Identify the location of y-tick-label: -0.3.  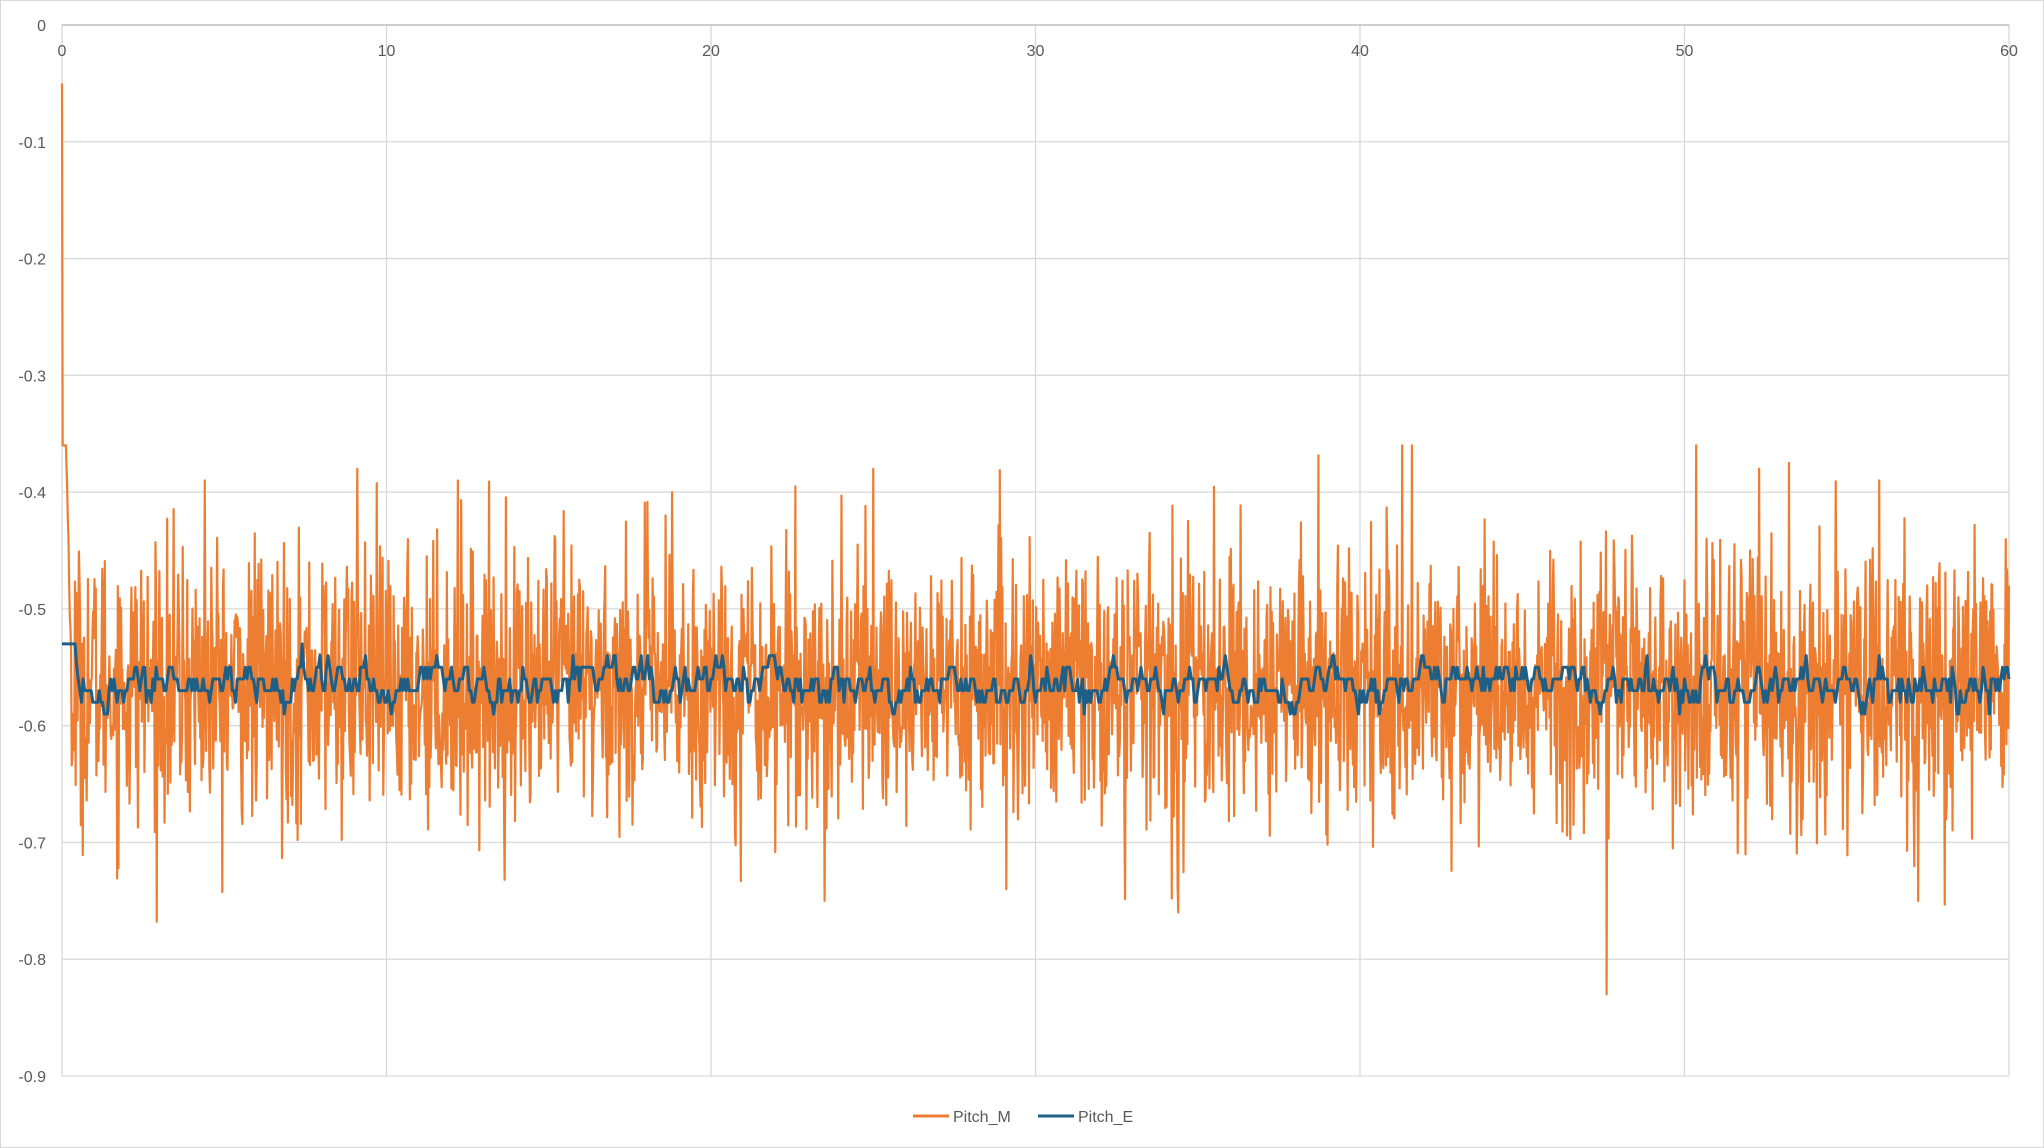
(32, 376).